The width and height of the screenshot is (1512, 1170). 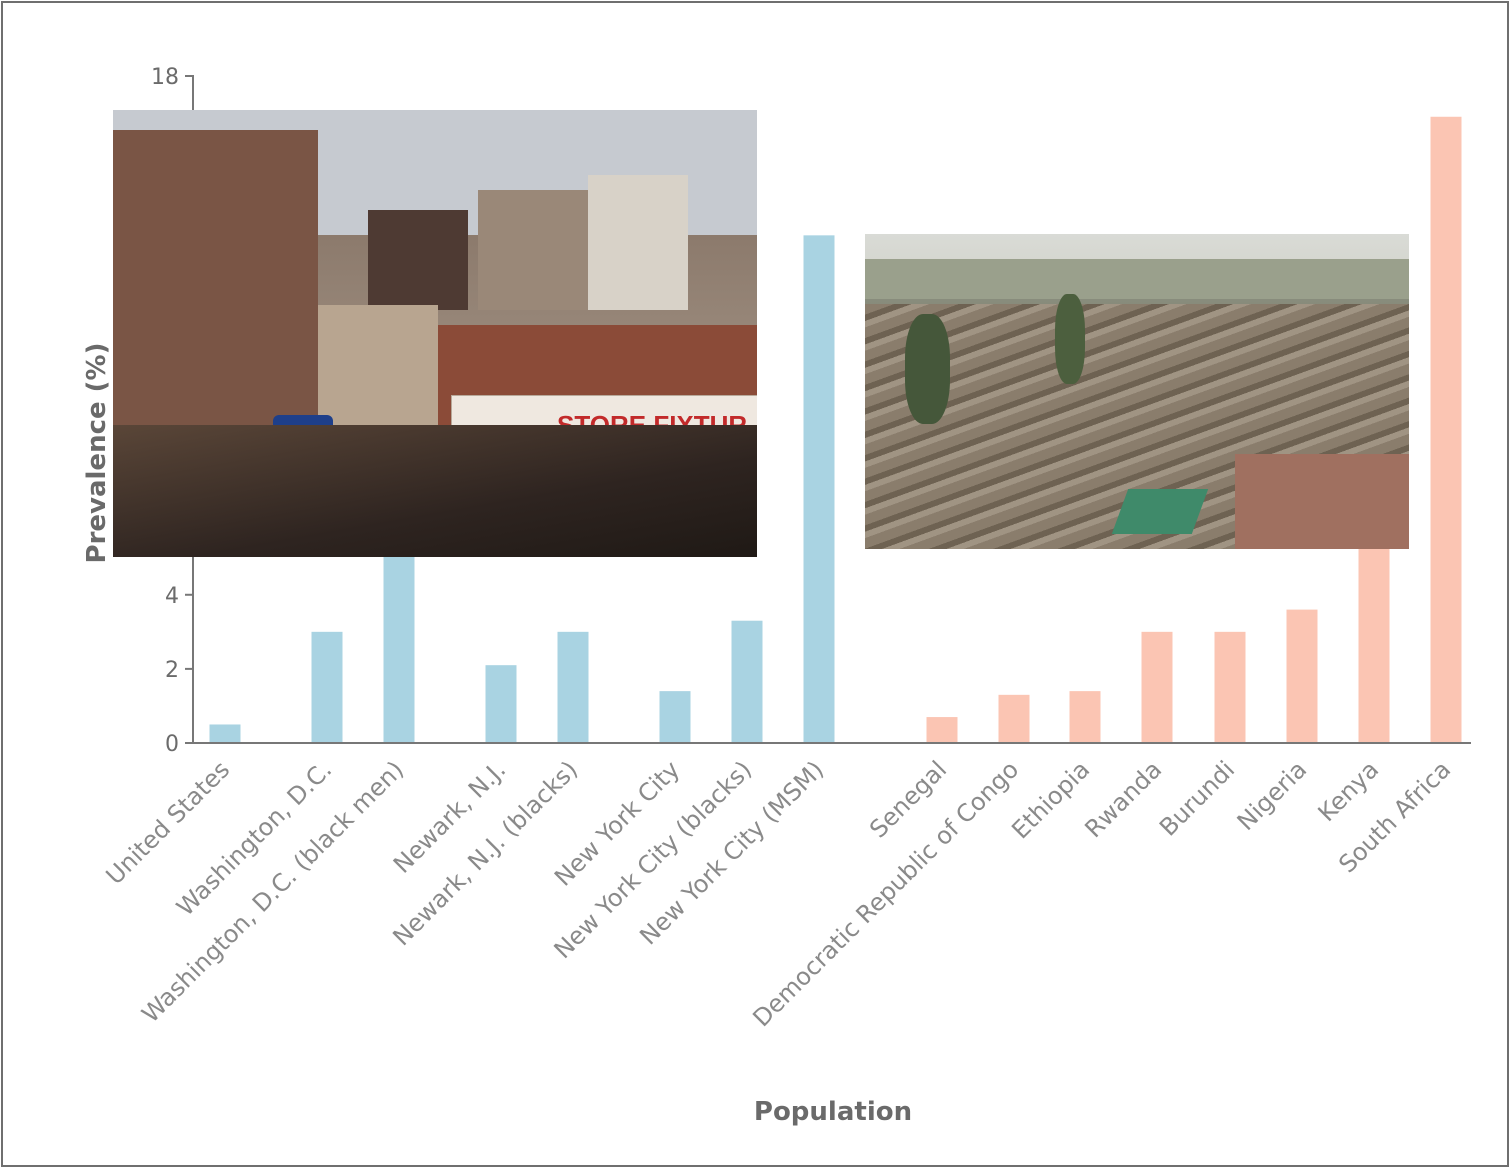 What do you see at coordinates (638, 242) in the screenshot?
I see `white-building` at bounding box center [638, 242].